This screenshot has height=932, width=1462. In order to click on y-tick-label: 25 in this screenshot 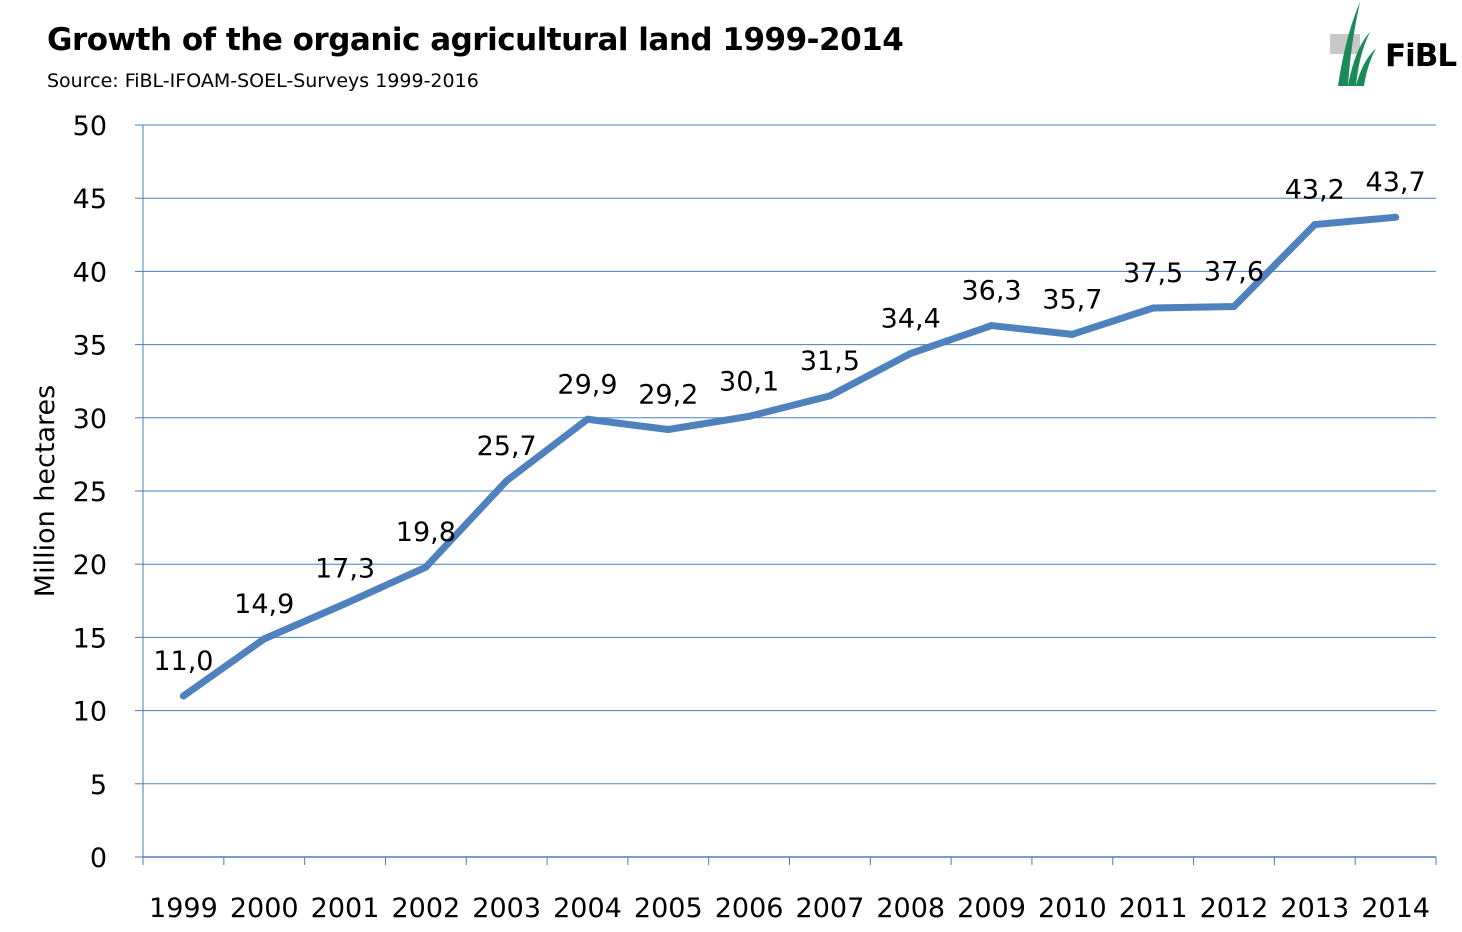, I will do `click(90, 492)`.